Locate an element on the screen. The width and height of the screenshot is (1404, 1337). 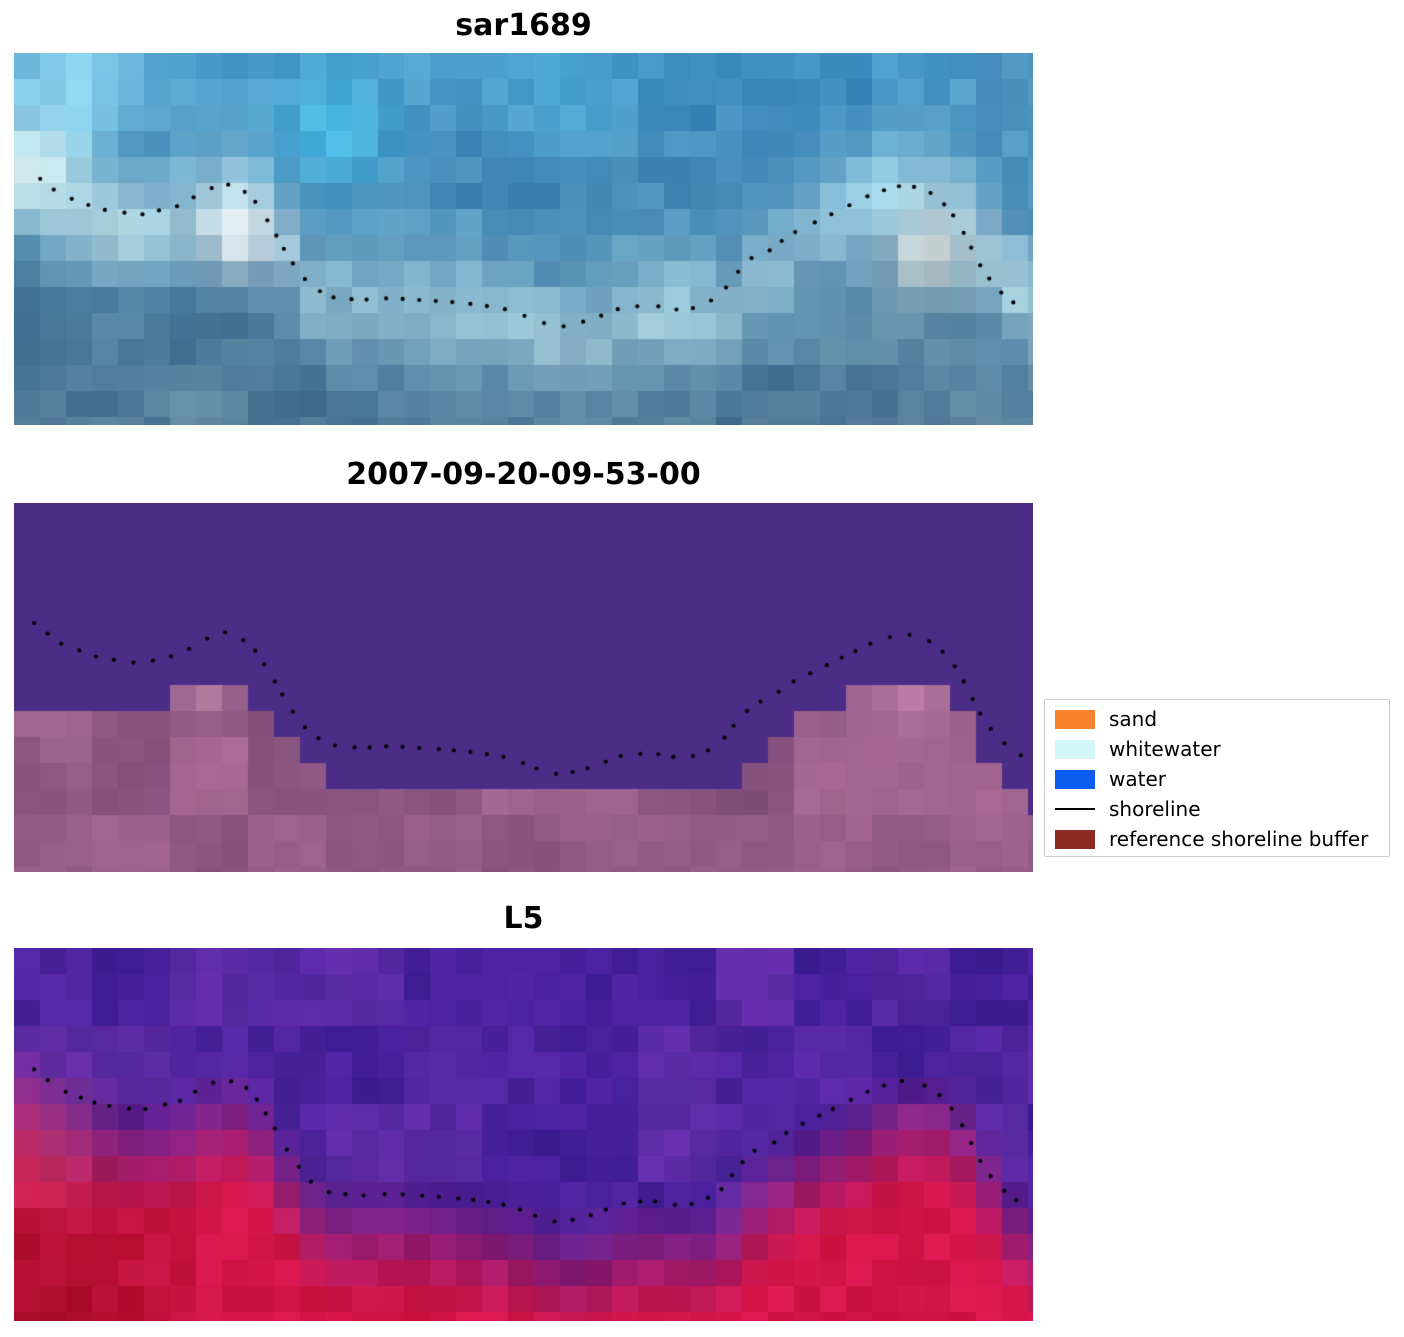
shoreline-line-swatch is located at coordinates (1075, 809).